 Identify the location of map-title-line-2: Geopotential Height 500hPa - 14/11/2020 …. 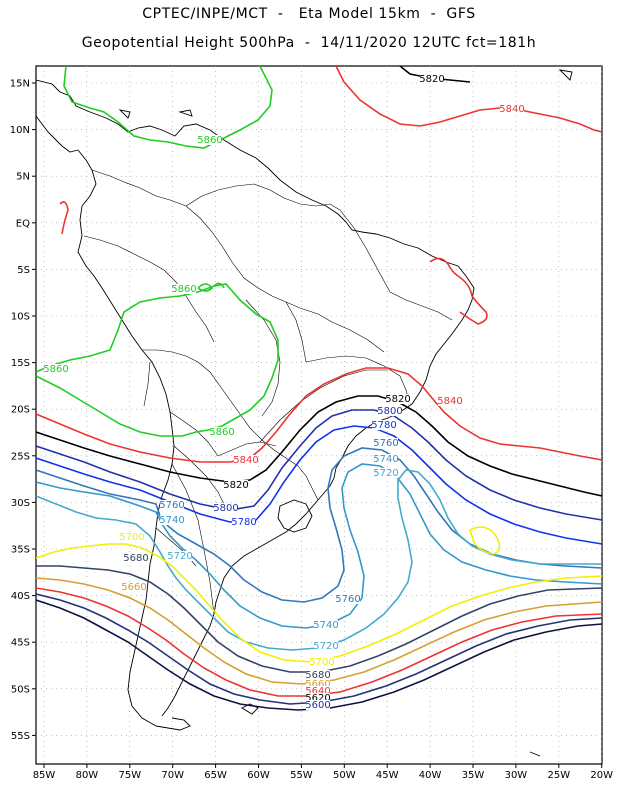
(309, 43).